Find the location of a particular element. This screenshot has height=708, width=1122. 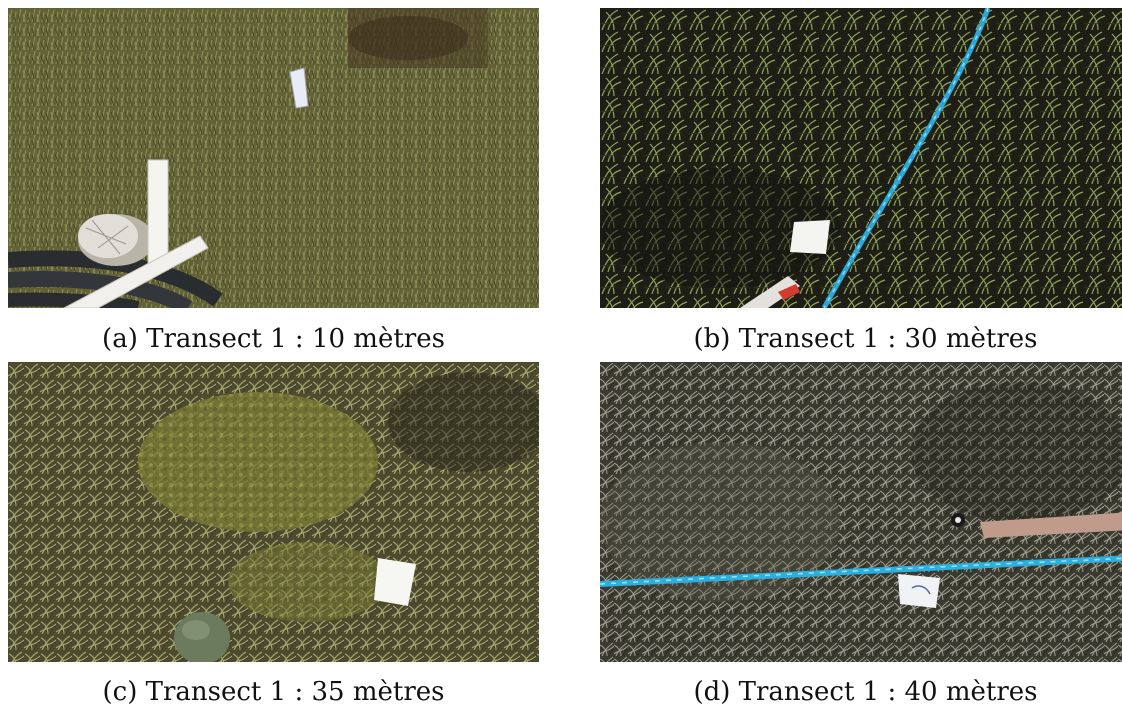

caption-transect-40m: (d) Transect 1 : 40 mètres is located at coordinates (865, 692).